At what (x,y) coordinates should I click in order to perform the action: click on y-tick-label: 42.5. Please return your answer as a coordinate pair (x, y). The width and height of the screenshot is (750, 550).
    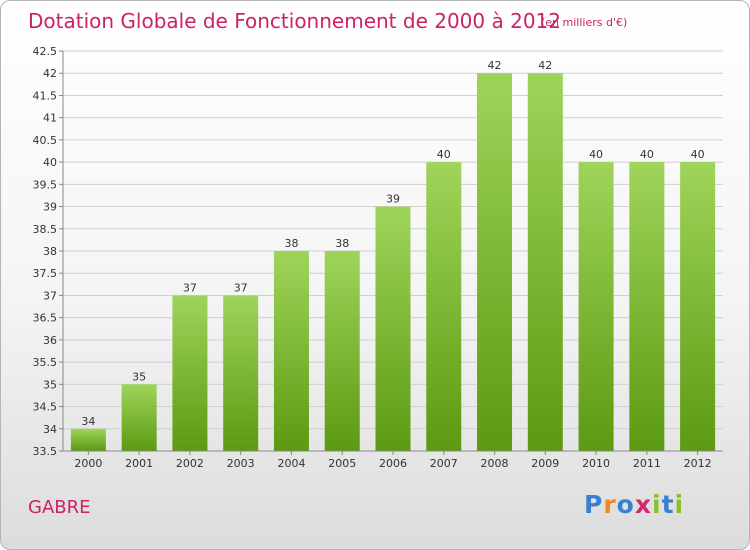
    Looking at the image, I should click on (45, 51).